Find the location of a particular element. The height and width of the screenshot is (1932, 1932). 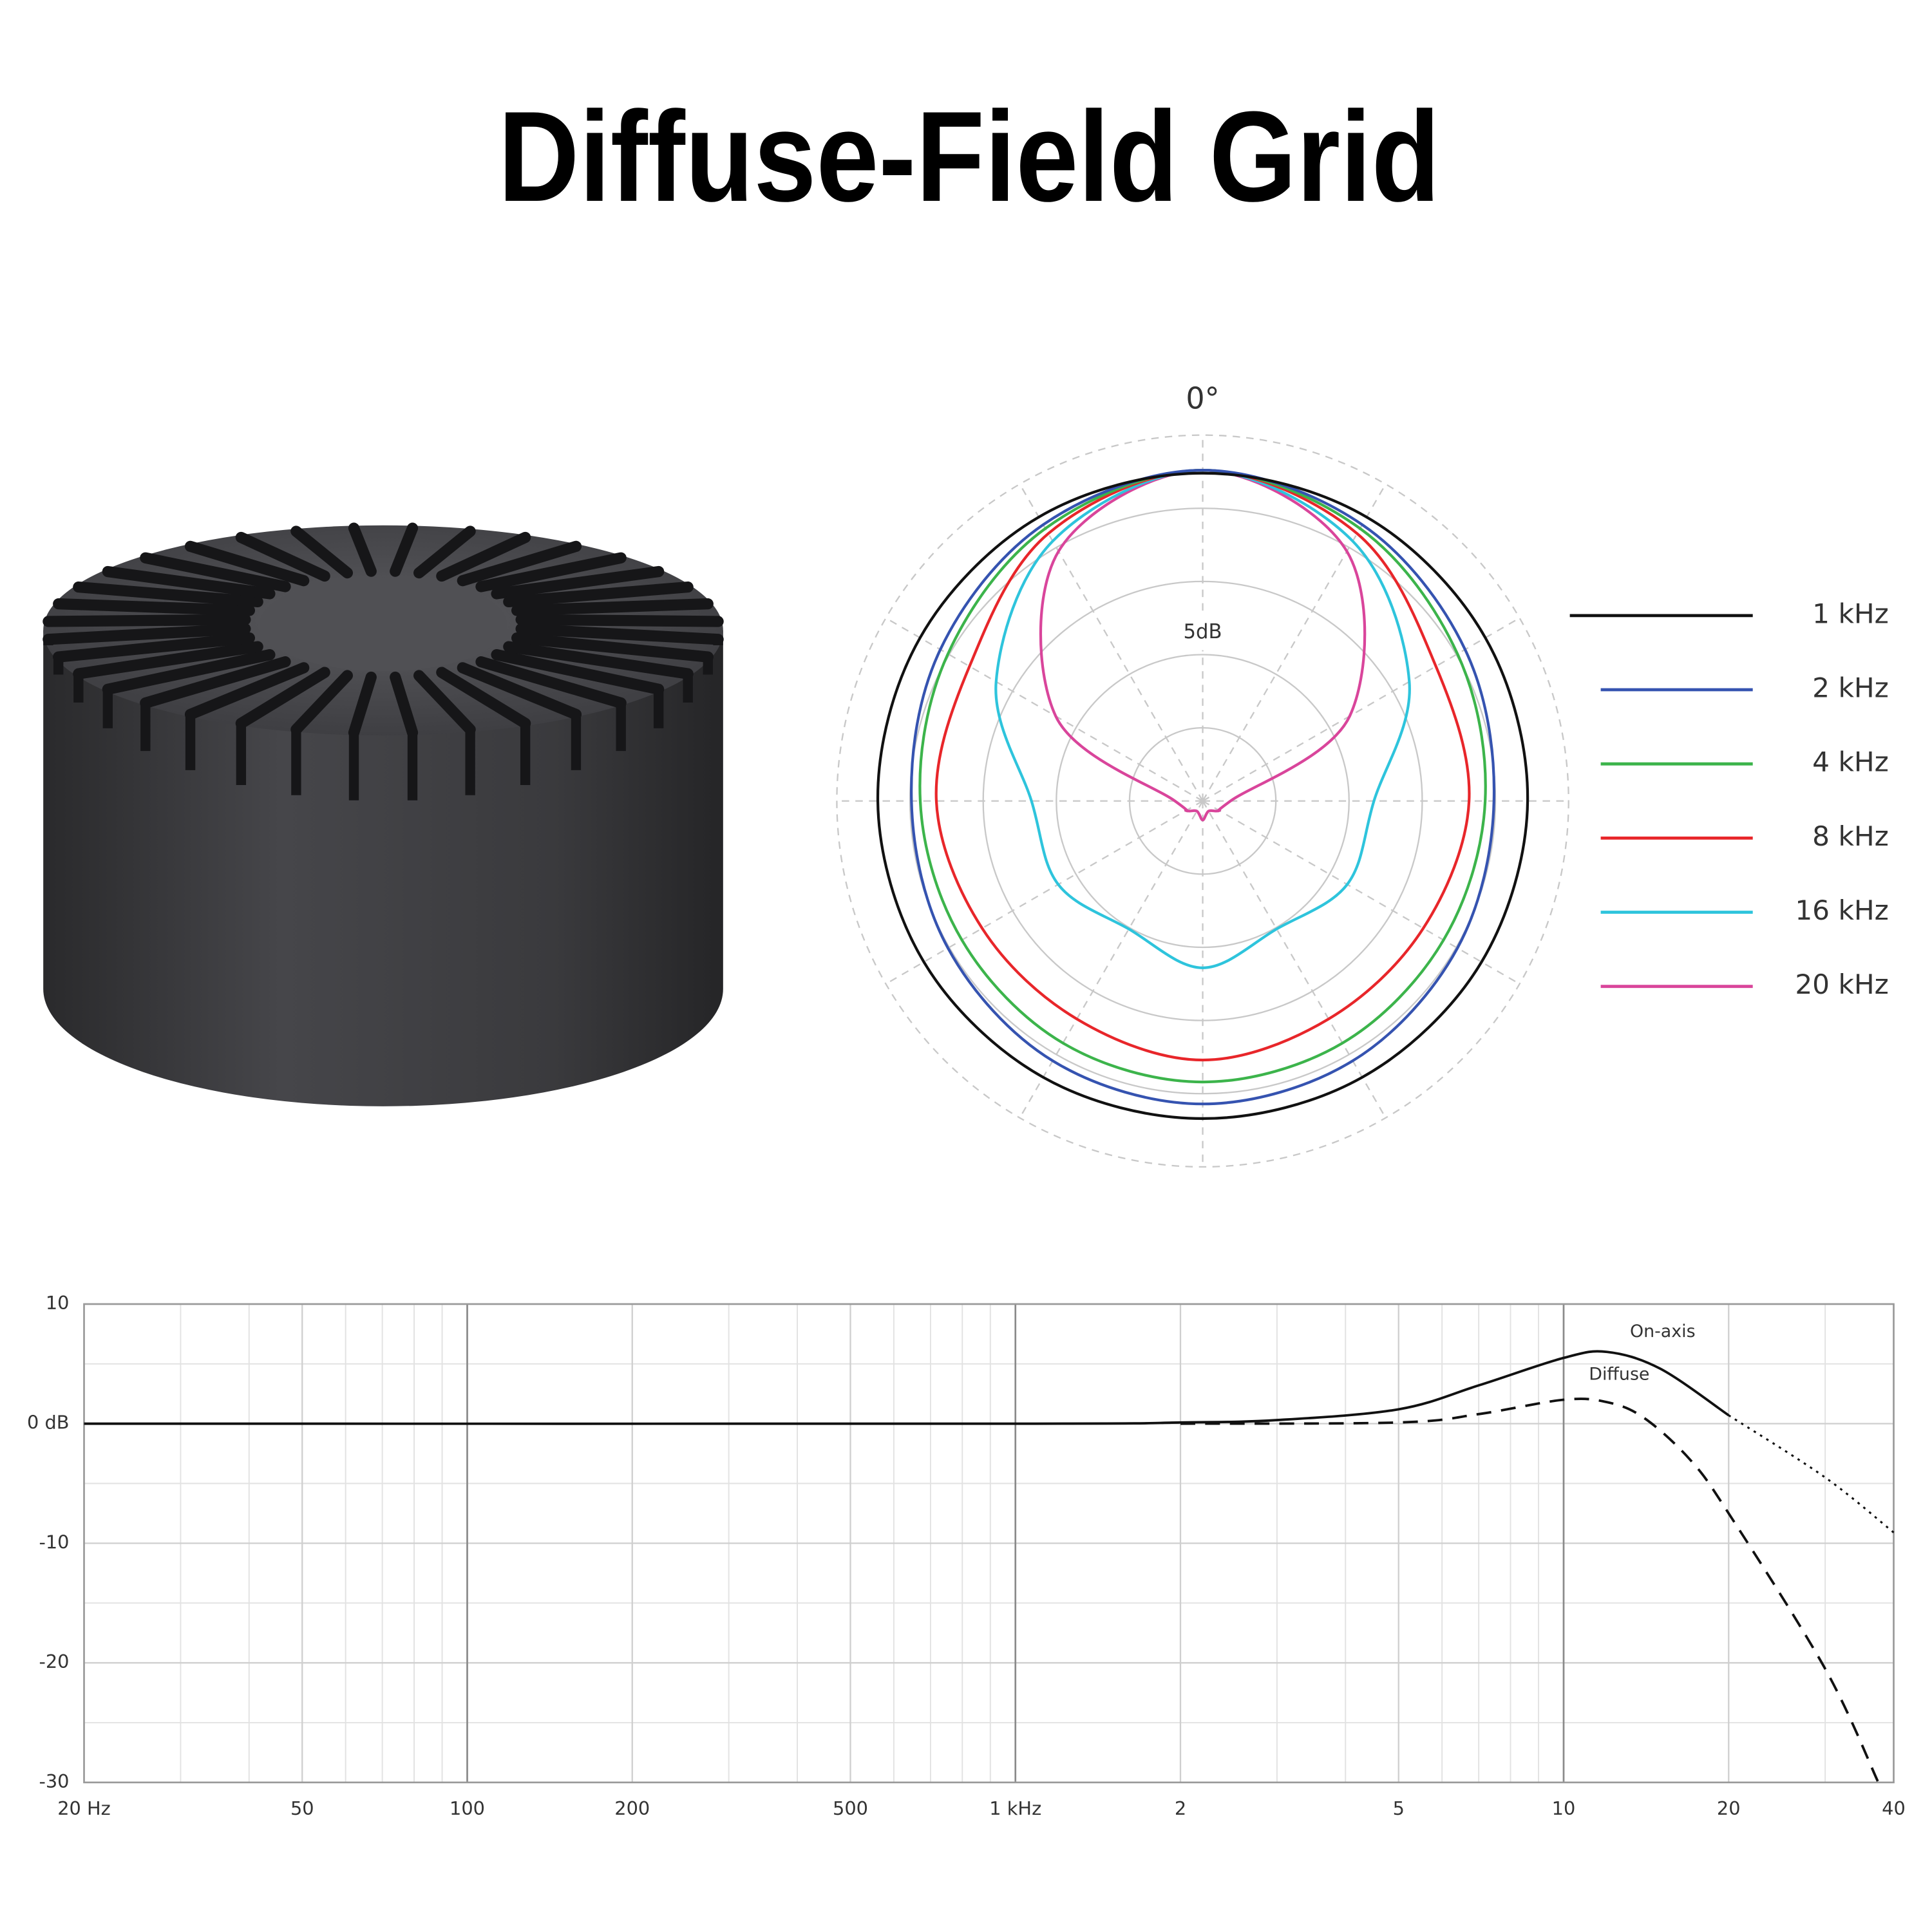

x-tick-label: 200 is located at coordinates (632, 1808).